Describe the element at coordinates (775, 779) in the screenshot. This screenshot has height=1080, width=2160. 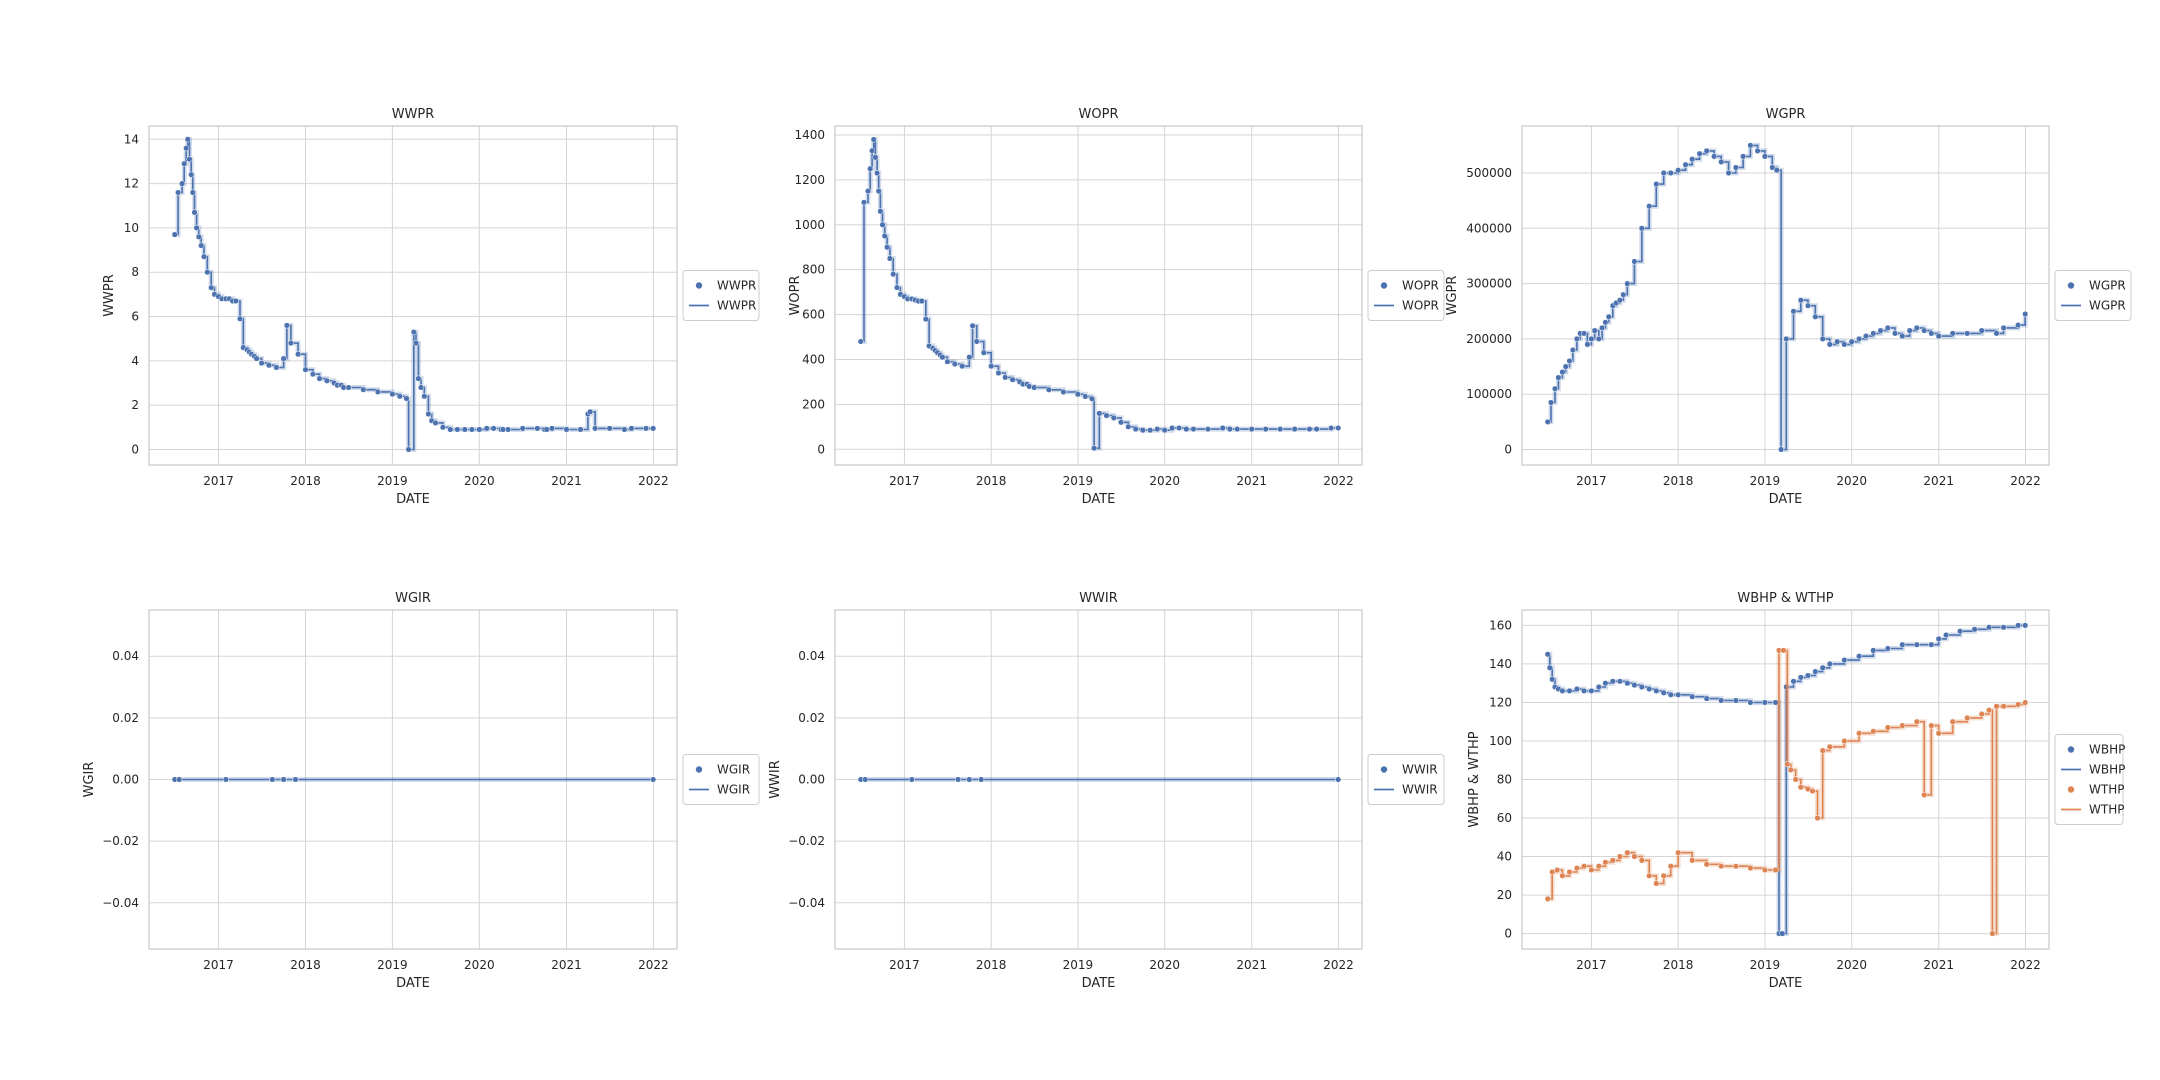
I see `y-axis-label: WWIR` at that location.